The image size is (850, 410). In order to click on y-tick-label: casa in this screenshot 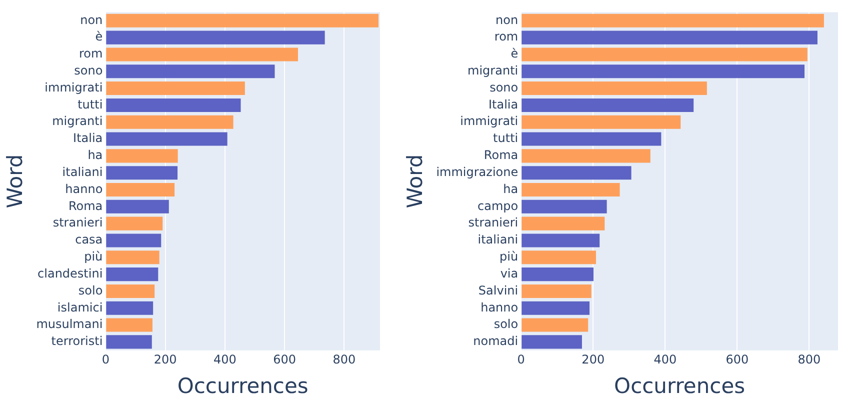, I will do `click(89, 239)`.